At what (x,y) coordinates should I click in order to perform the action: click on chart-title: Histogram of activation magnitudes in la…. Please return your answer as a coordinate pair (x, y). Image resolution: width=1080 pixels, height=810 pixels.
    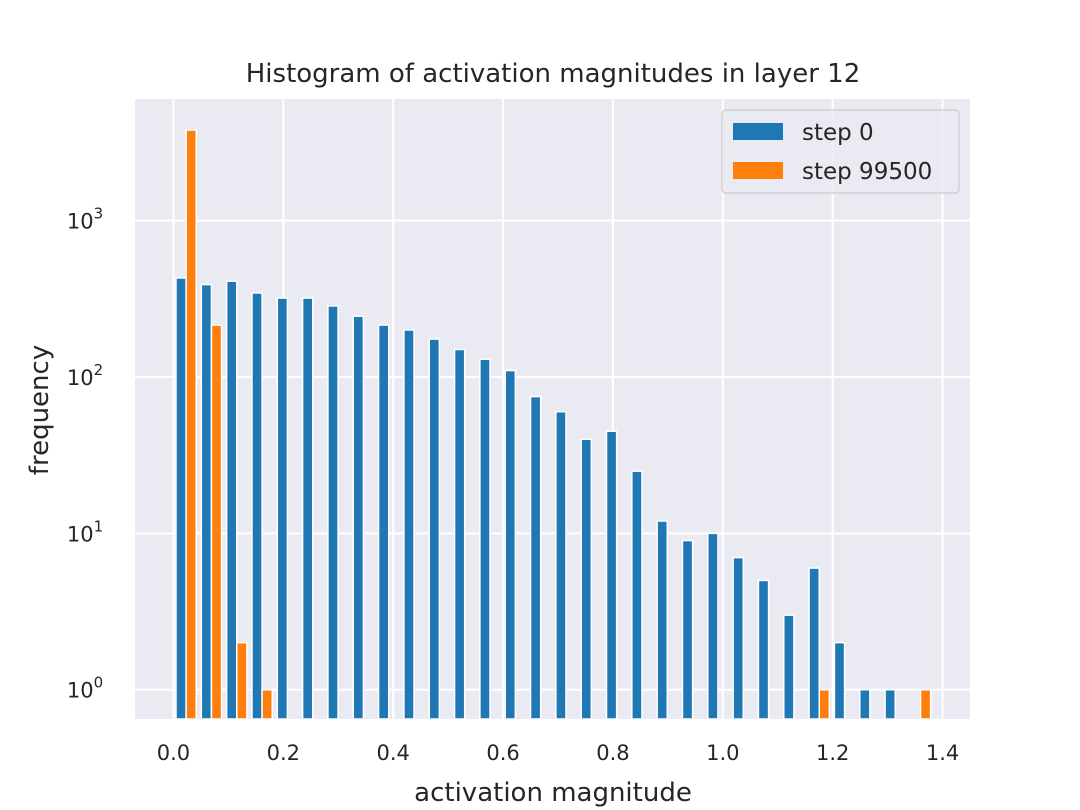
    Looking at the image, I should click on (553, 74).